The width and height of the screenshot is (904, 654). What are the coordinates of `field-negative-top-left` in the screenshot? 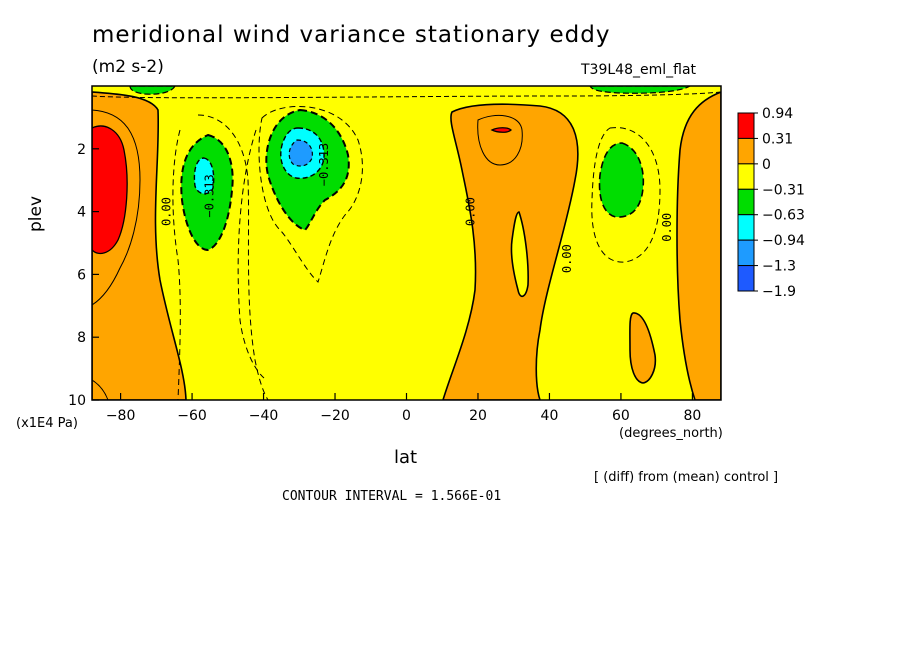 It's located at (152, 90).